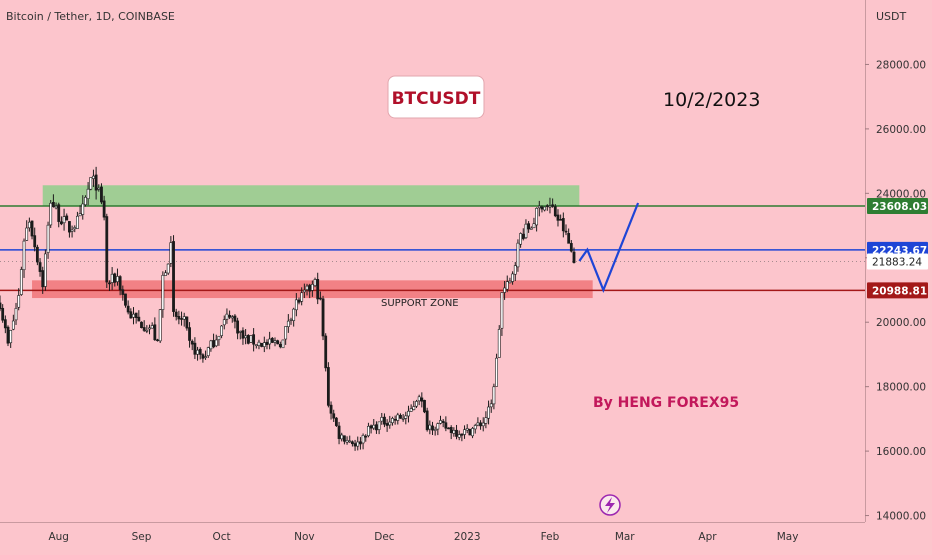 This screenshot has height=555, width=932. What do you see at coordinates (899, 291) in the screenshot?
I see `level-label: 20988.81` at bounding box center [899, 291].